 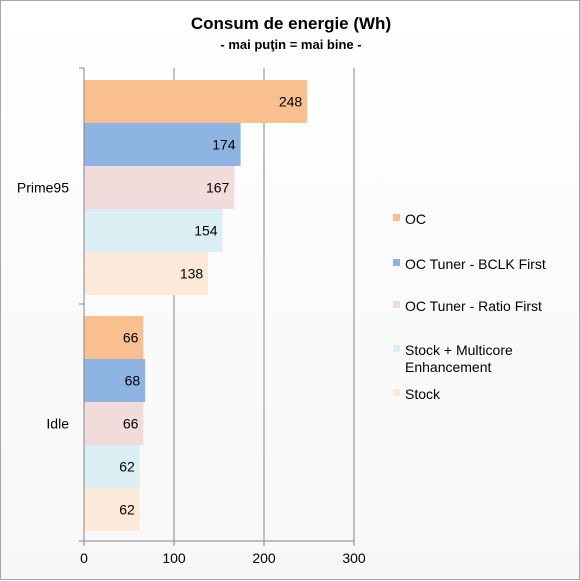 I want to click on legend-label-line: Stock, so click(x=423, y=394).